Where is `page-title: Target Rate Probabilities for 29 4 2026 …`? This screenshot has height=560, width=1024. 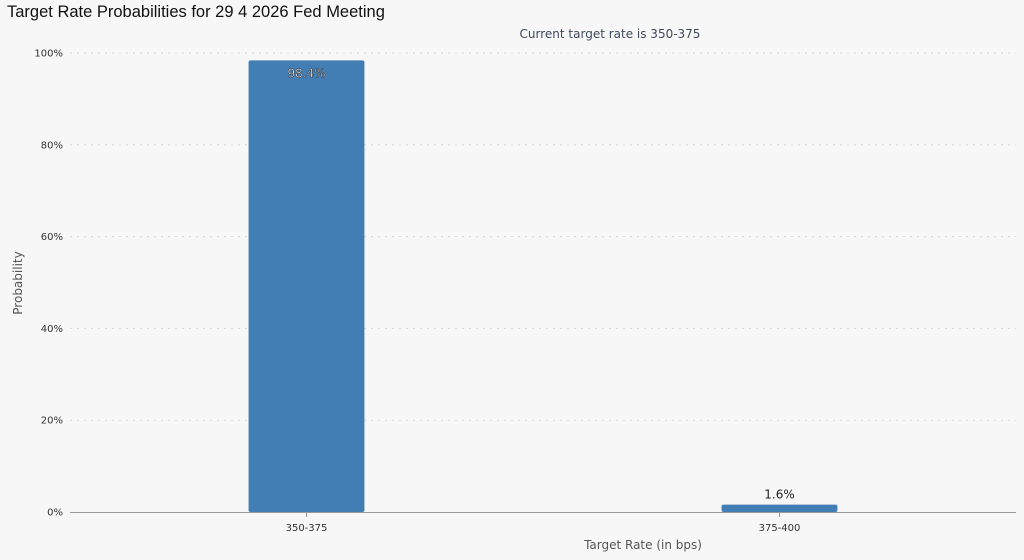
page-title: Target Rate Probabilities for 29 4 2026 … is located at coordinates (196, 12).